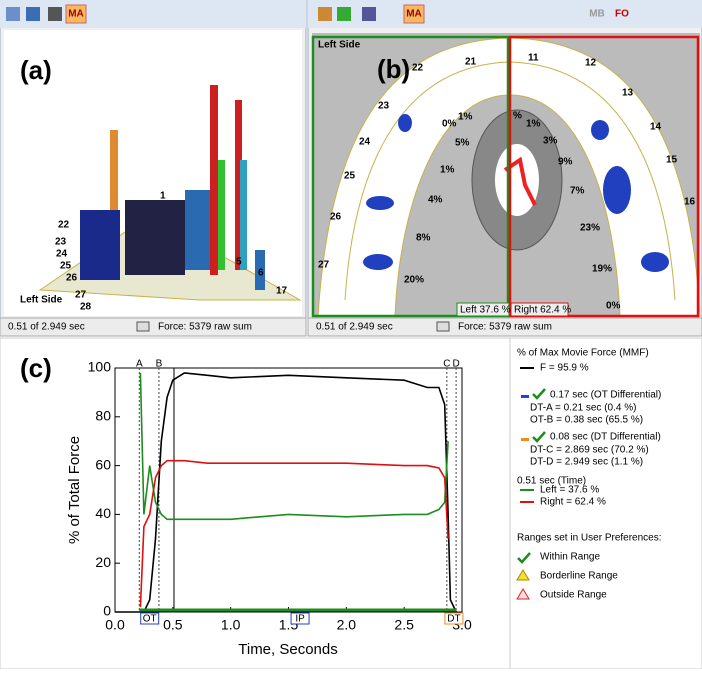 This screenshot has height=674, width=702. What do you see at coordinates (573, 595) in the screenshot?
I see `range-item: Outside Range` at bounding box center [573, 595].